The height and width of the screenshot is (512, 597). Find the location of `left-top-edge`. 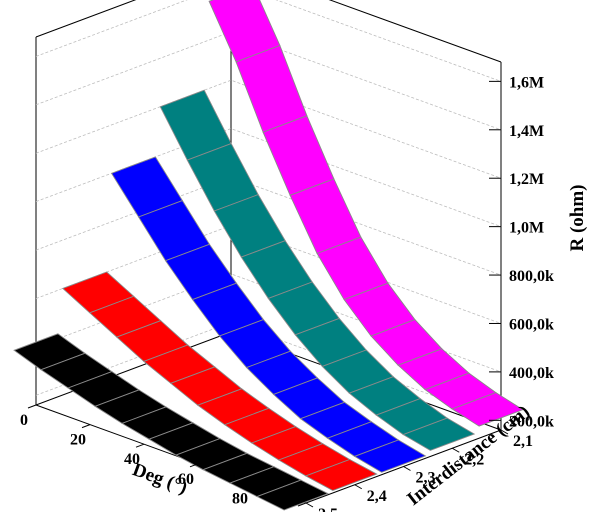

left-top-edge is located at coordinates (86, 19).